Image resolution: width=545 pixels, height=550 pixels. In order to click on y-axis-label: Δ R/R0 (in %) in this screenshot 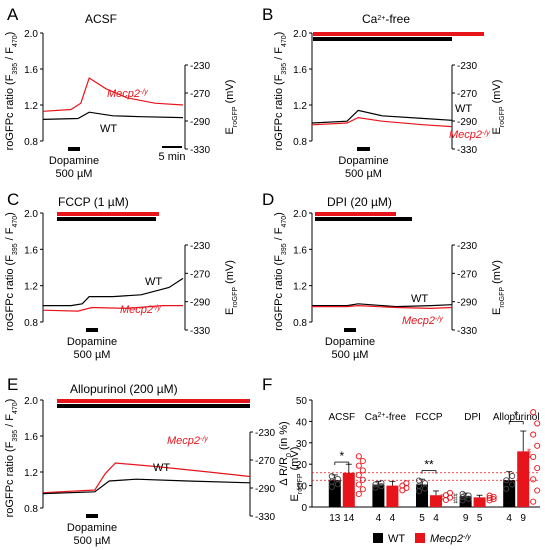, I will do `click(285, 453)`.